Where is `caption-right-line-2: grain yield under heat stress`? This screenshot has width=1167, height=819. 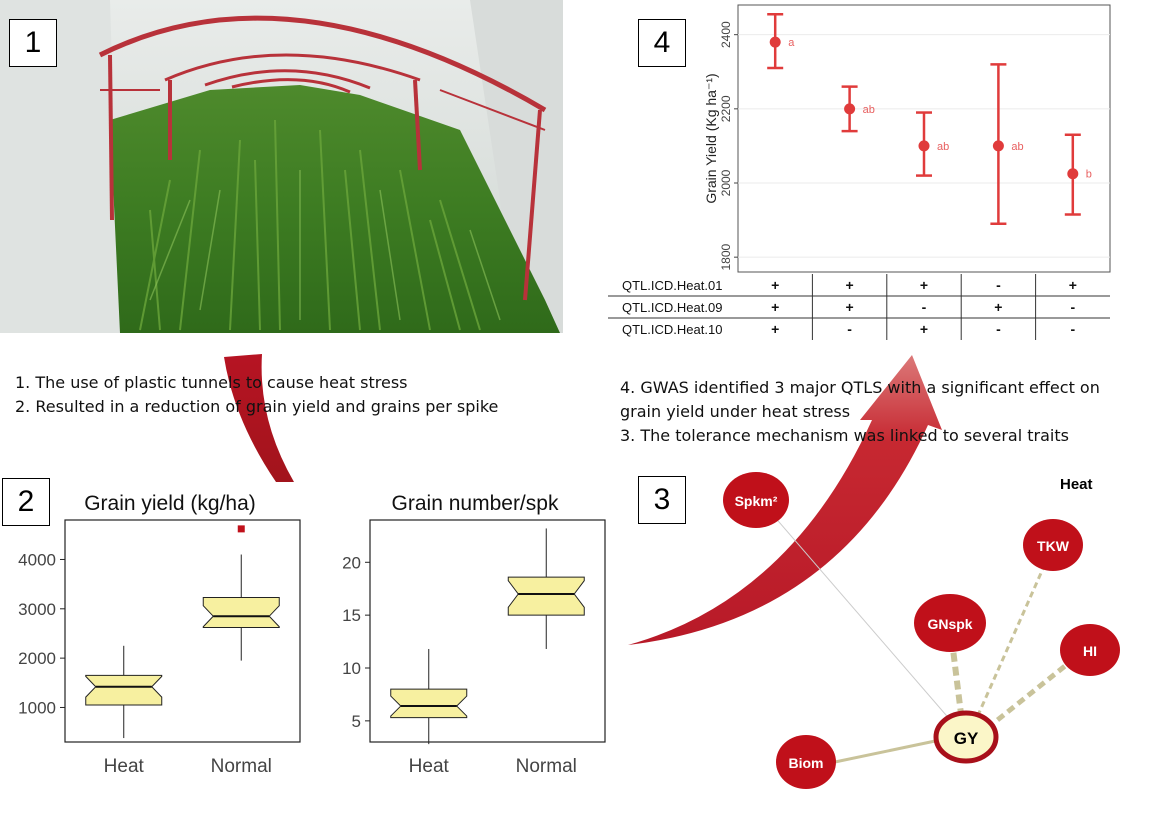 caption-right-line-2: grain yield under heat stress is located at coordinates (860, 412).